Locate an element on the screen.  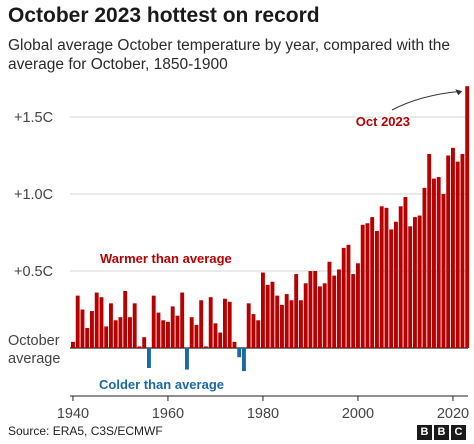
y-tick-label: +1.0C is located at coordinates (33, 195).